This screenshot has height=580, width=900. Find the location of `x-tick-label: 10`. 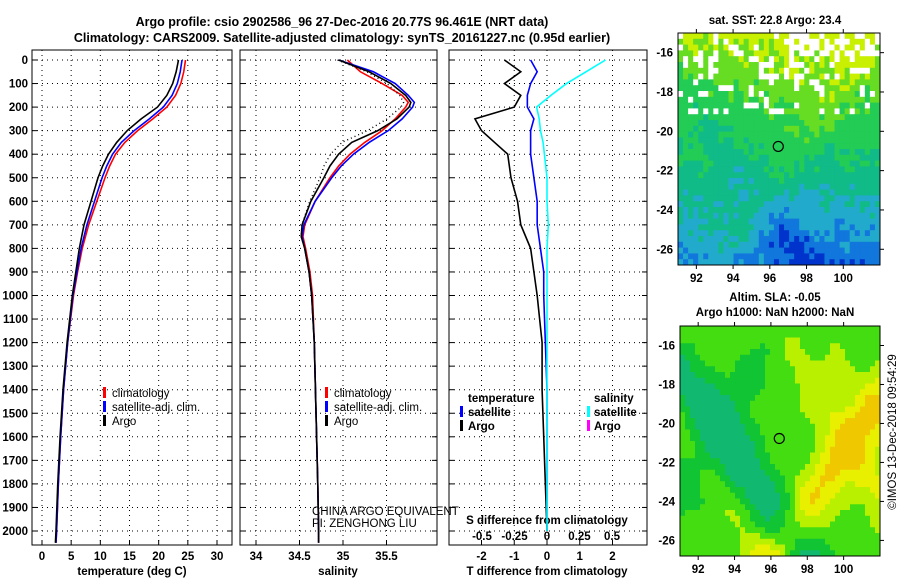

x-tick-label: 10 is located at coordinates (100, 557).